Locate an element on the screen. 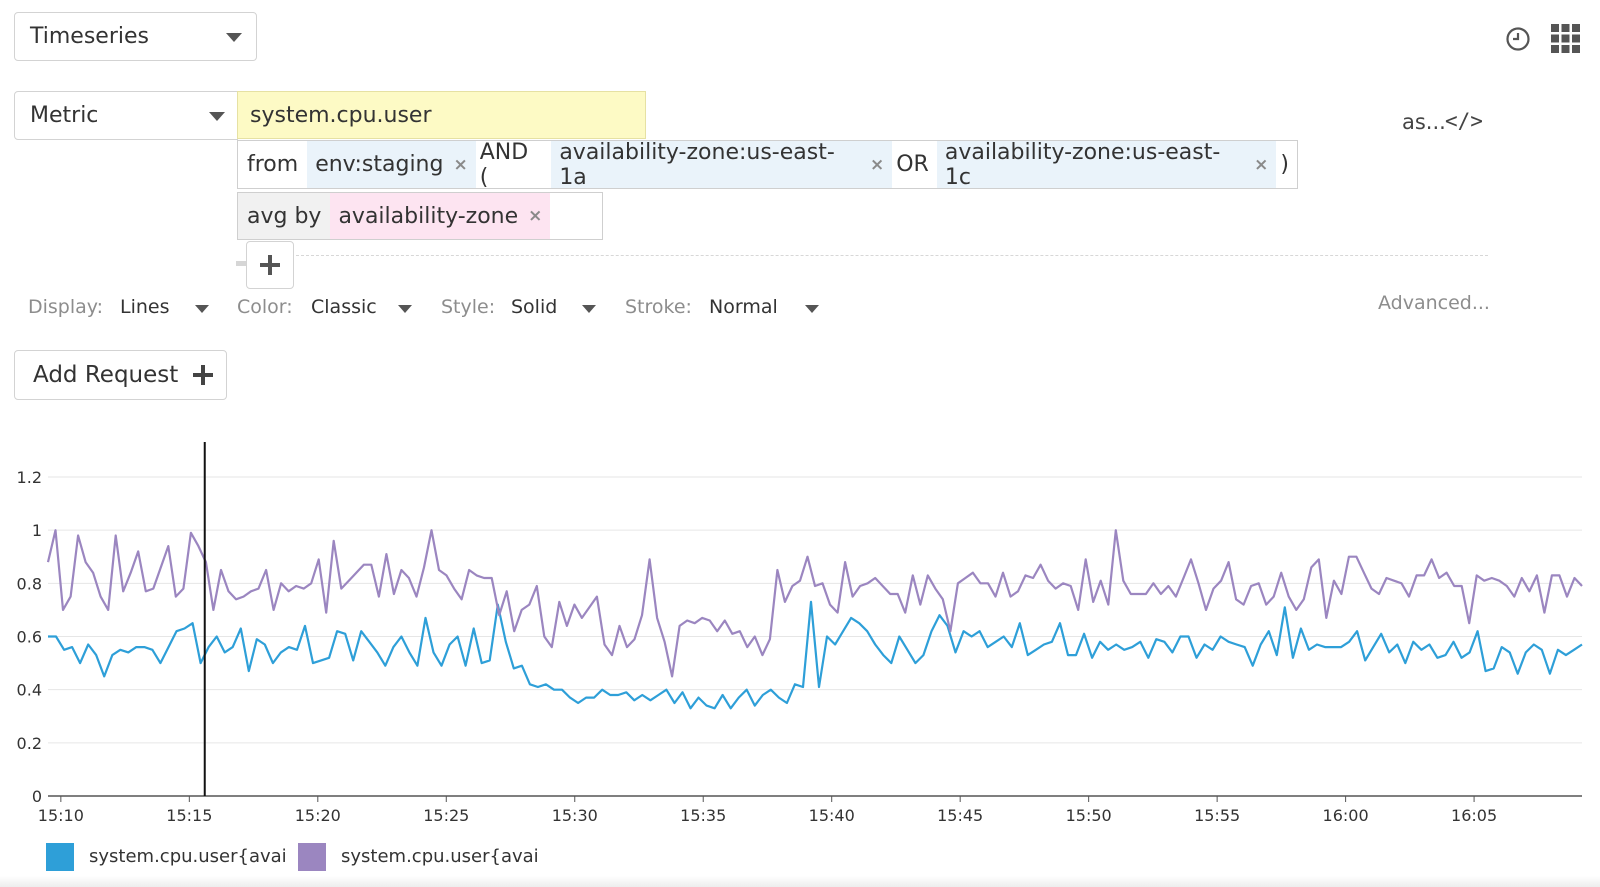 The image size is (1600, 887). group-by-row: avg by availability-zone × is located at coordinates (420, 216).